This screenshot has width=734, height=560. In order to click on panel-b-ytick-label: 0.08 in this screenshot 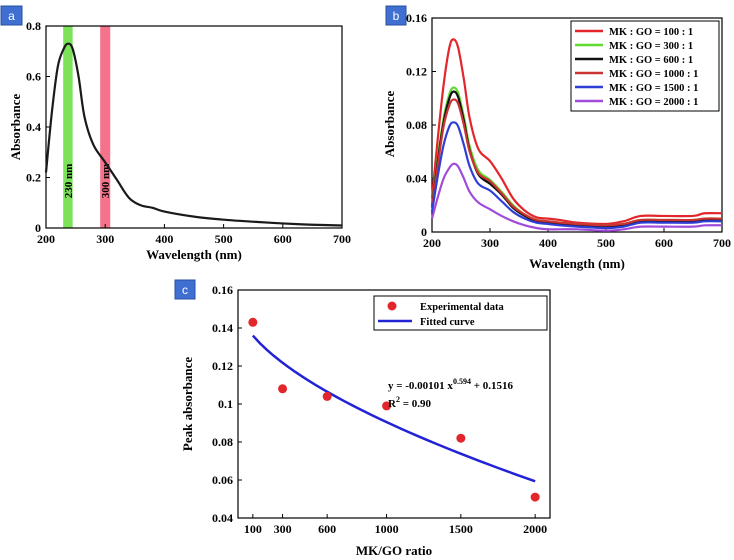, I will do `click(416, 125)`.